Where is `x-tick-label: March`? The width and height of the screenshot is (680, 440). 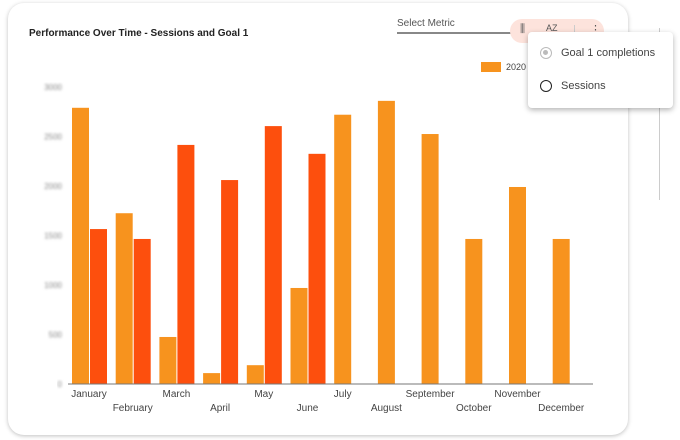
x-tick-label: March is located at coordinates (177, 394).